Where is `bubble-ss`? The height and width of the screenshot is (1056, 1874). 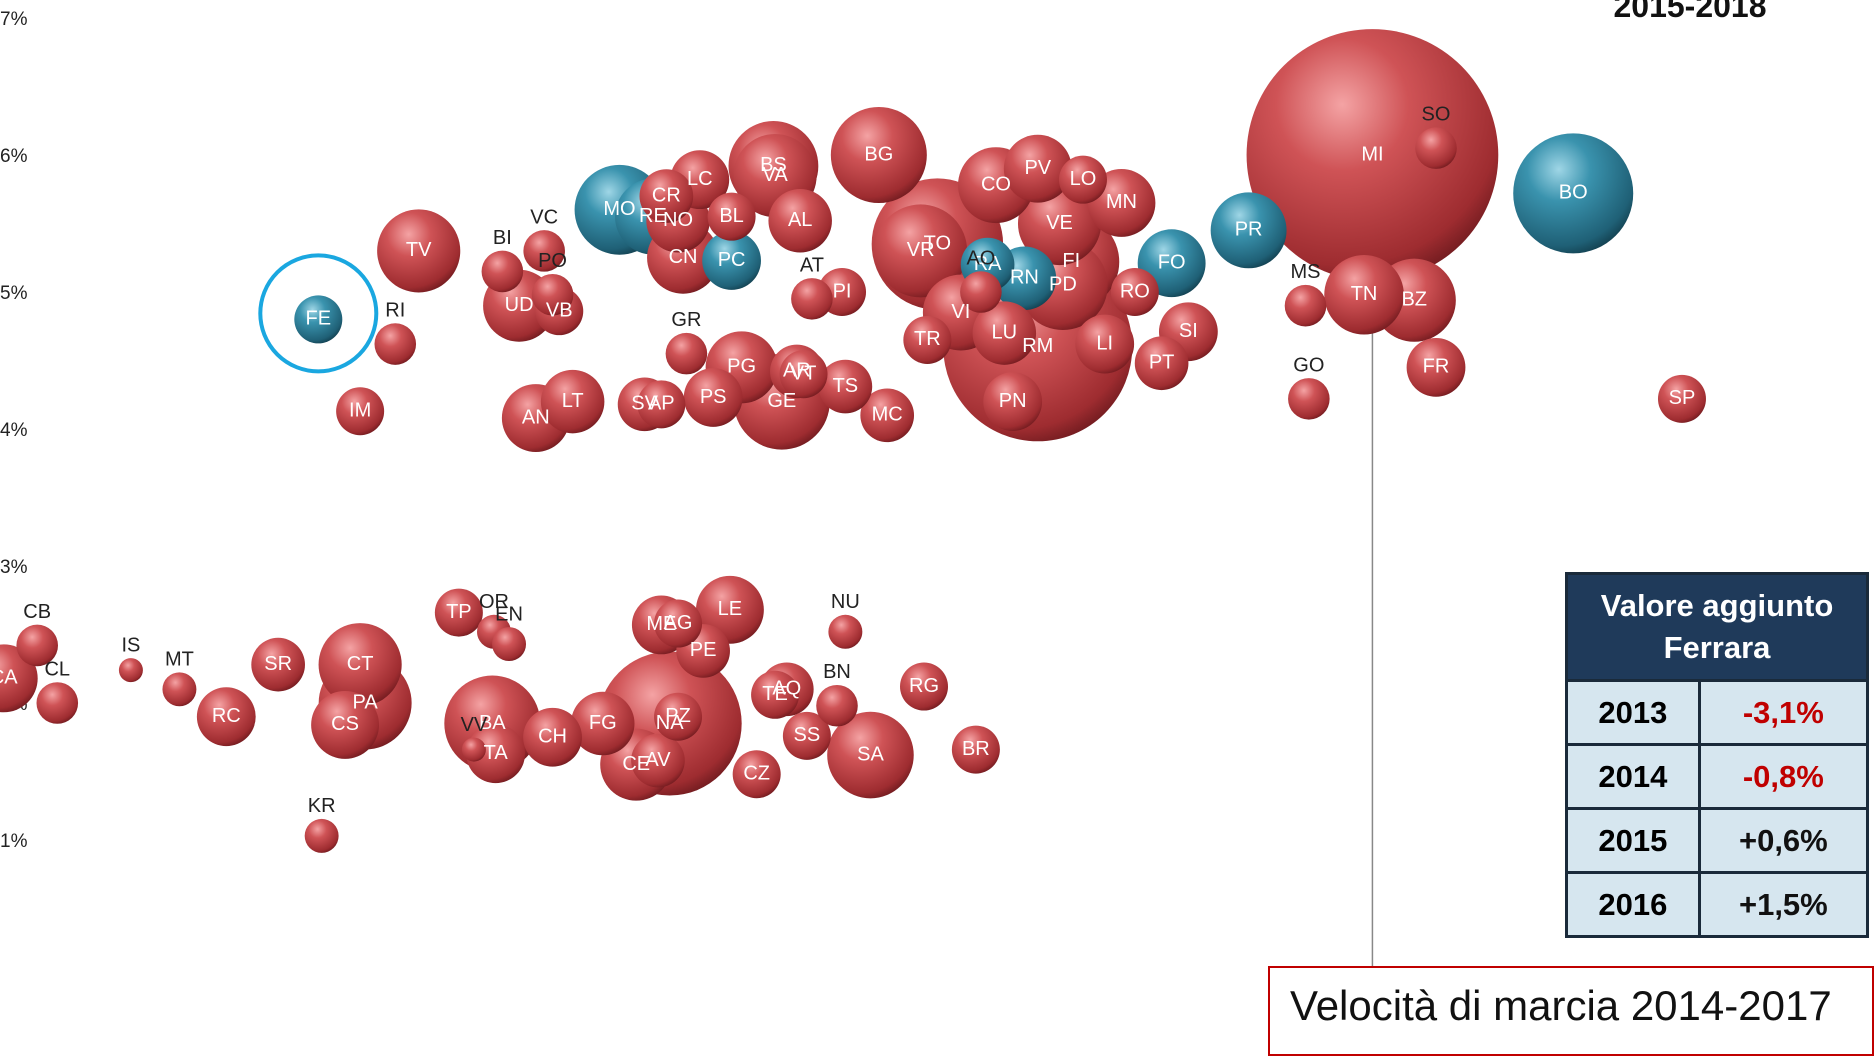 bubble-ss is located at coordinates (806, 735).